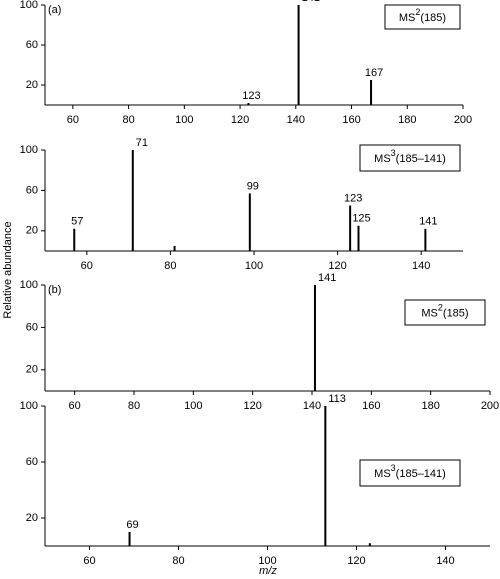  I want to click on panel-label: (b), so click(54, 290).